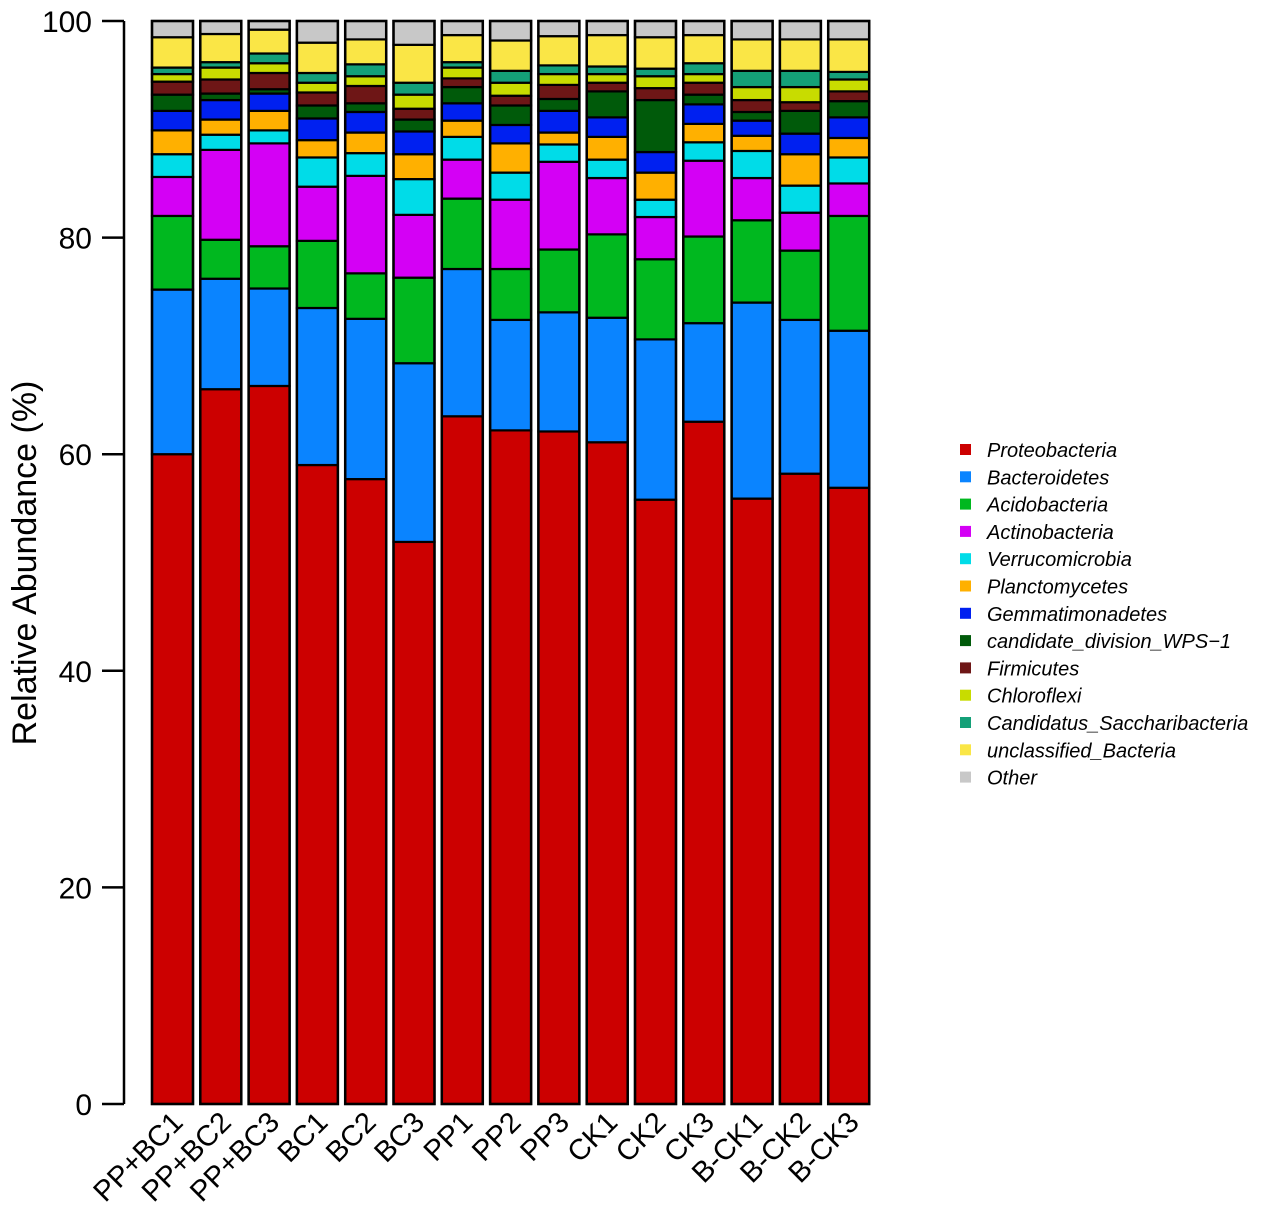  Describe the element at coordinates (1019, 669) in the screenshot. I see `legend-item: Firmicutes` at that location.